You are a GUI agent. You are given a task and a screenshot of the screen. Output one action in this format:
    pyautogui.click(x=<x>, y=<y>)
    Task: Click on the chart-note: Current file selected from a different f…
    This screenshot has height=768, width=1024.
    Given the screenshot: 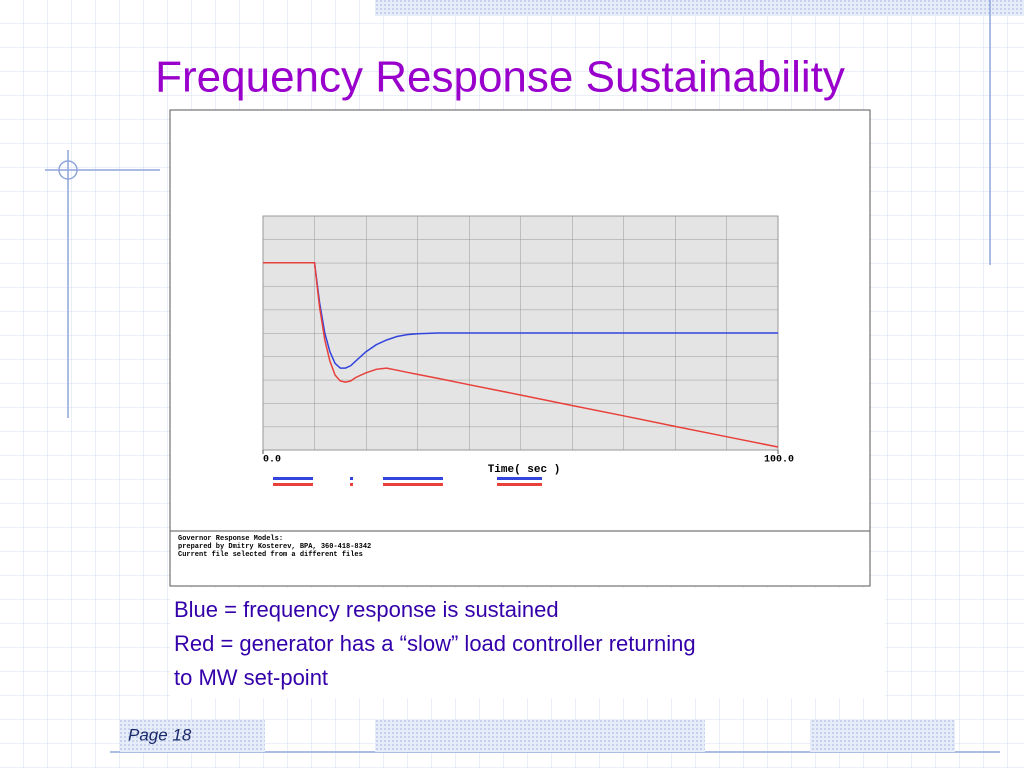 What is the action you would take?
    pyautogui.click(x=270, y=555)
    